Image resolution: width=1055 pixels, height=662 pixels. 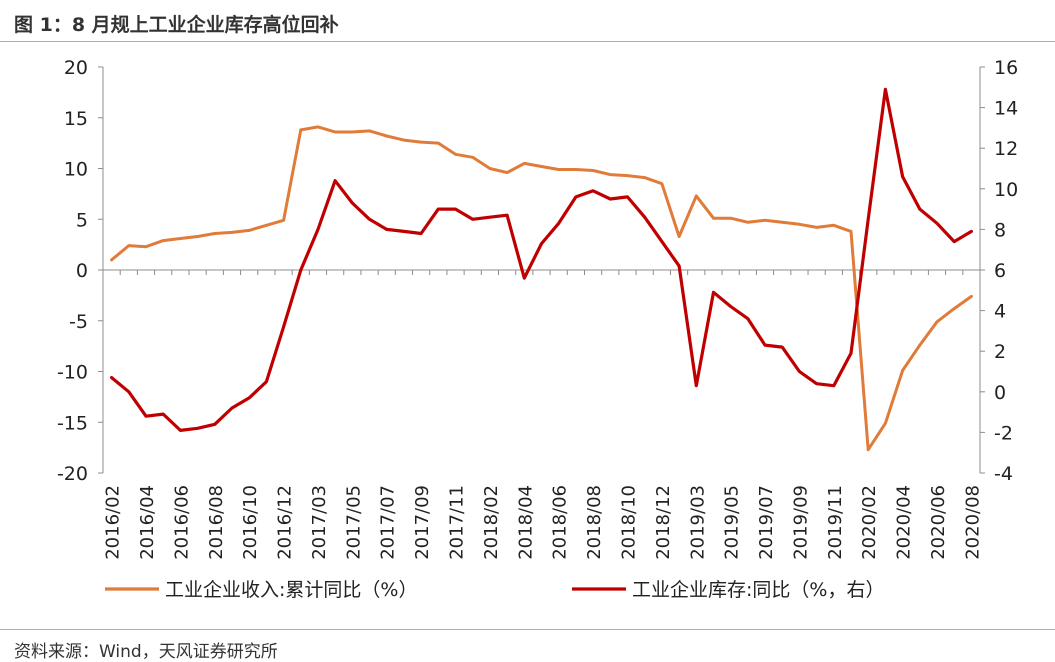 I want to click on x-axis-tick-label: 2020/08, so click(x=972, y=522).